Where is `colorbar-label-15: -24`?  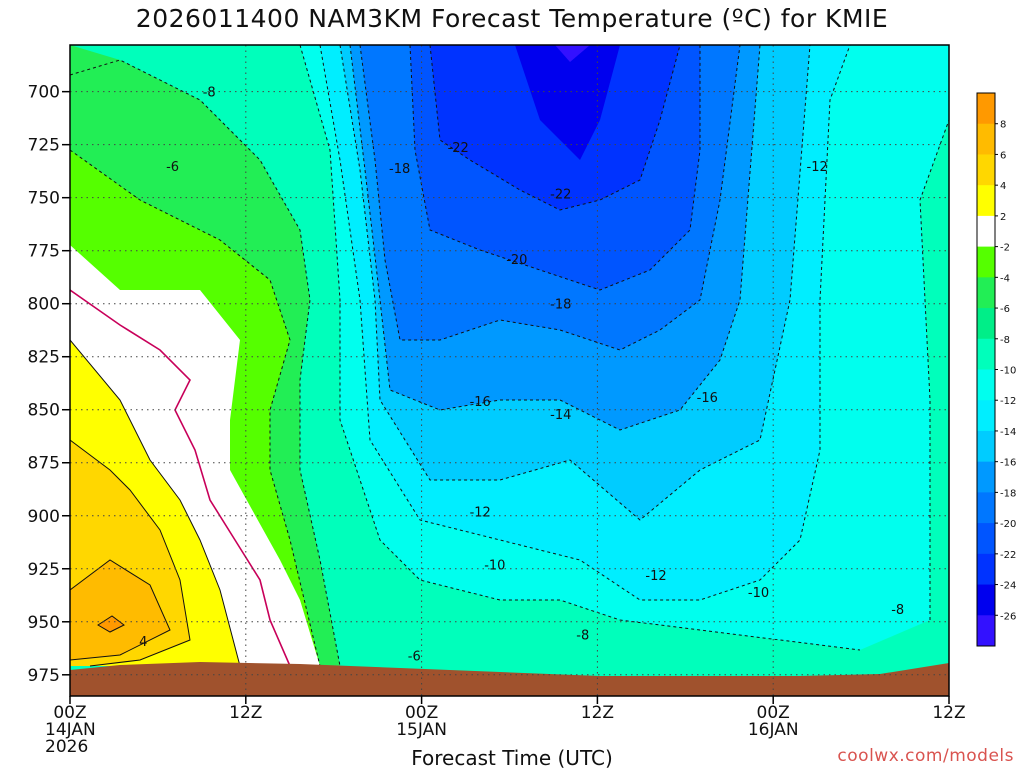 colorbar-label-15: -24 is located at coordinates (1008, 586).